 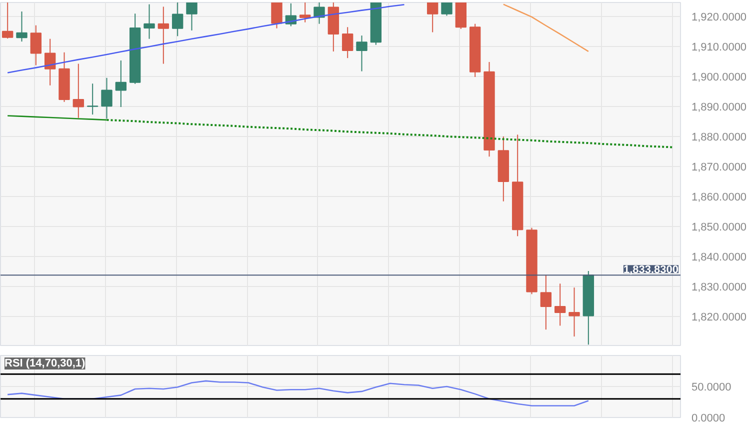 What do you see at coordinates (719, 137) in the screenshot?
I see `y-tick-label: 1,880.0000` at bounding box center [719, 137].